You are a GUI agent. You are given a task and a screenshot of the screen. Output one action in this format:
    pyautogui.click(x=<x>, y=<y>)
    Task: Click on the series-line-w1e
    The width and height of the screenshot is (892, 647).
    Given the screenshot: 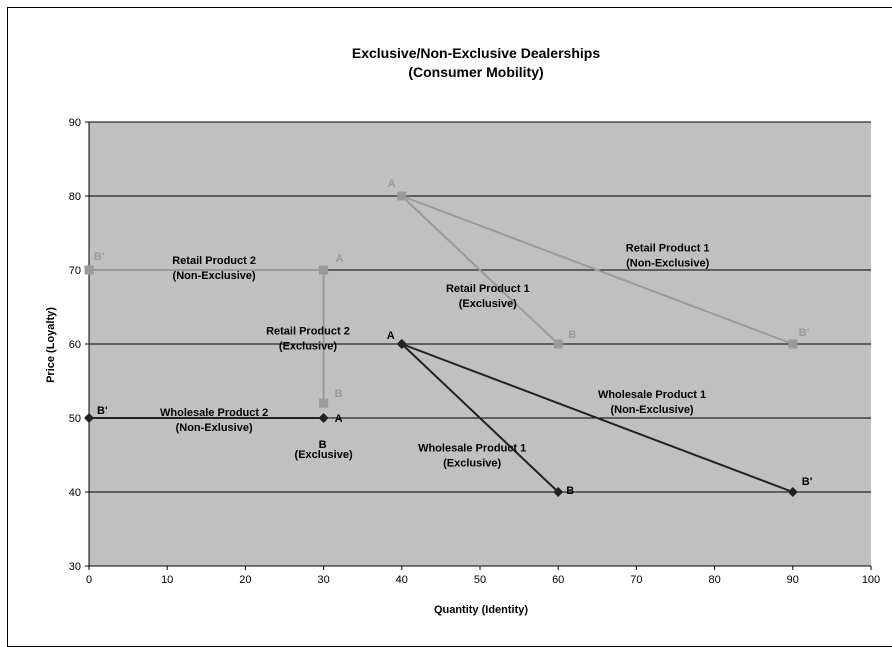 What is the action you would take?
    pyautogui.click(x=480, y=418)
    